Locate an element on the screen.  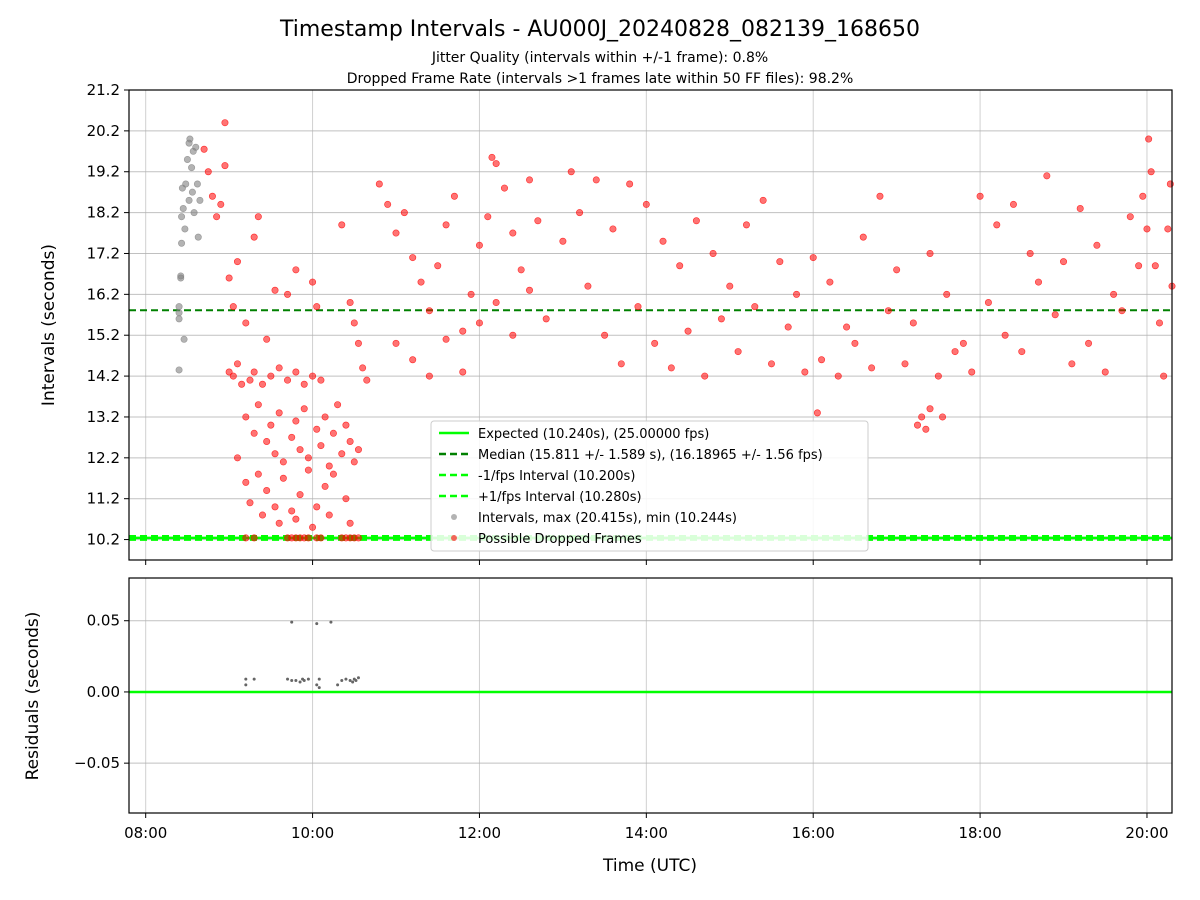
legend-intervals-swatch is located at coordinates (454, 517).